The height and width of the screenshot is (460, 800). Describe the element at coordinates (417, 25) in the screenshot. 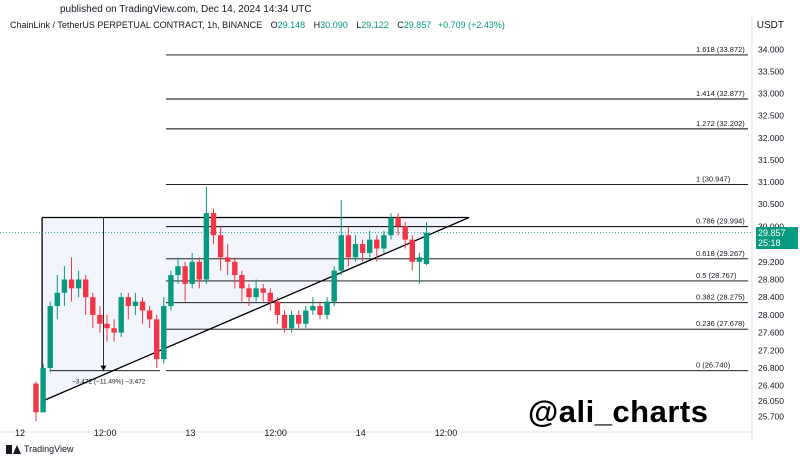

I see `close-value: 29.857` at that location.